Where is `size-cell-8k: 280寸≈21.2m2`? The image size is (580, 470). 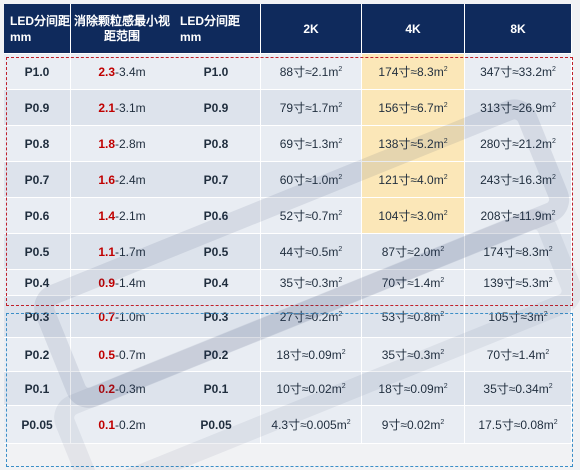 size-cell-8k: 280寸≈21.2m2 is located at coordinates (518, 144).